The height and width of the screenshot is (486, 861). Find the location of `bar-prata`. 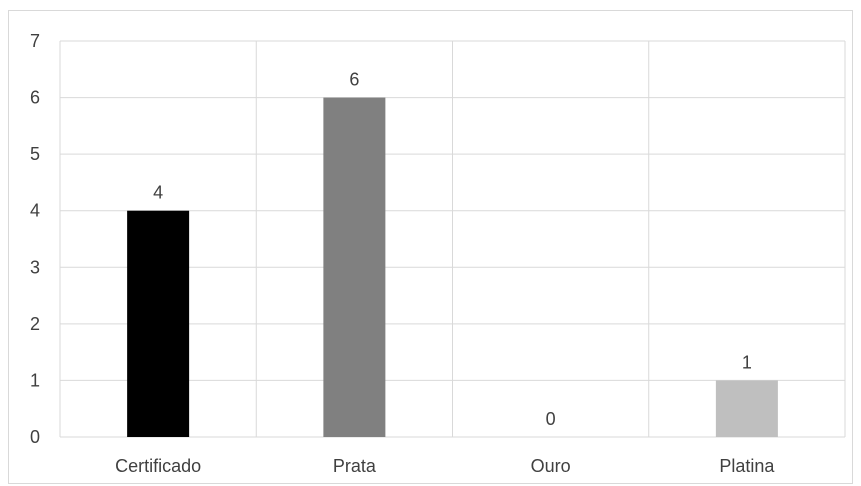

bar-prata is located at coordinates (354, 267).